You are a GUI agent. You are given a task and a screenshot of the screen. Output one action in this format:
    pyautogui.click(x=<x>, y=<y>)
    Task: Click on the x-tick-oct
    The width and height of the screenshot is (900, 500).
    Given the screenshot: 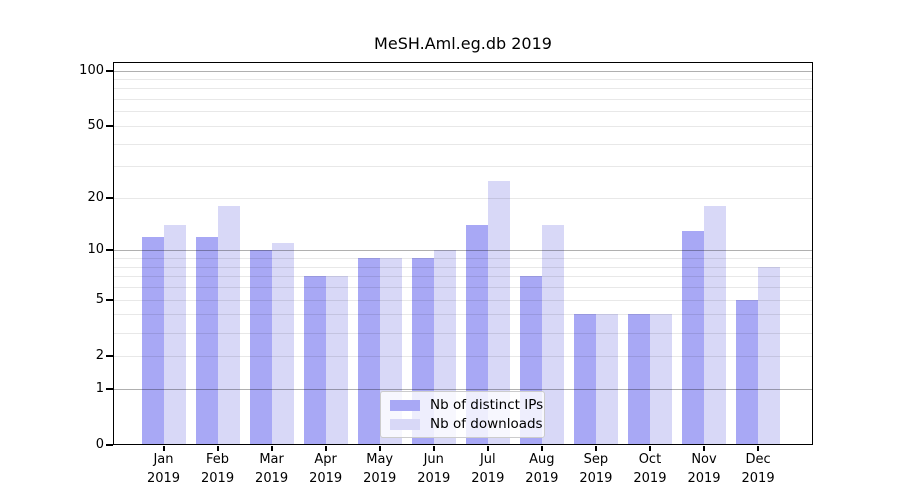 What is the action you would take?
    pyautogui.click(x=649, y=448)
    